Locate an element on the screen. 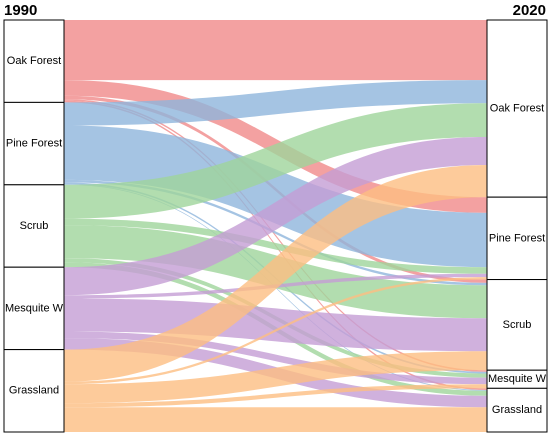  target-label: Scrub is located at coordinates (517, 325).